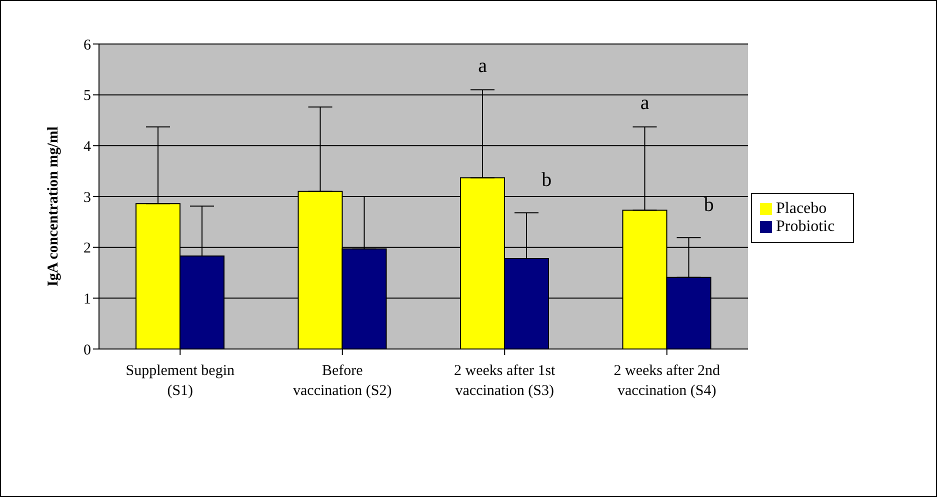  Describe the element at coordinates (87, 350) in the screenshot. I see `y-tick-label: 0` at that location.